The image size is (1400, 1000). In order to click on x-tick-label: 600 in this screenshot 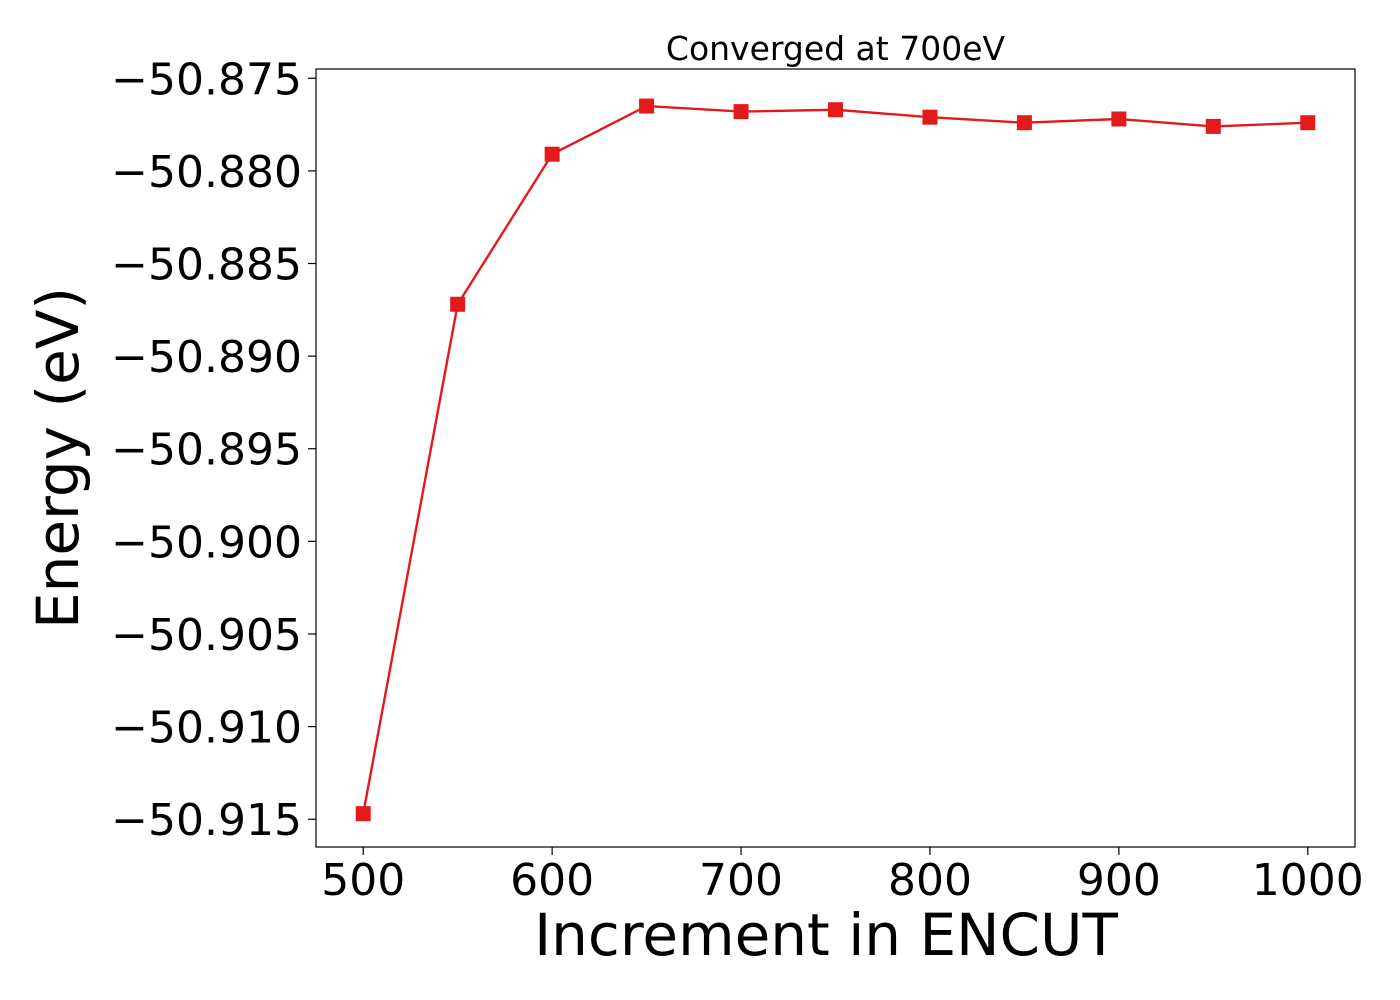, I will do `click(552, 880)`.